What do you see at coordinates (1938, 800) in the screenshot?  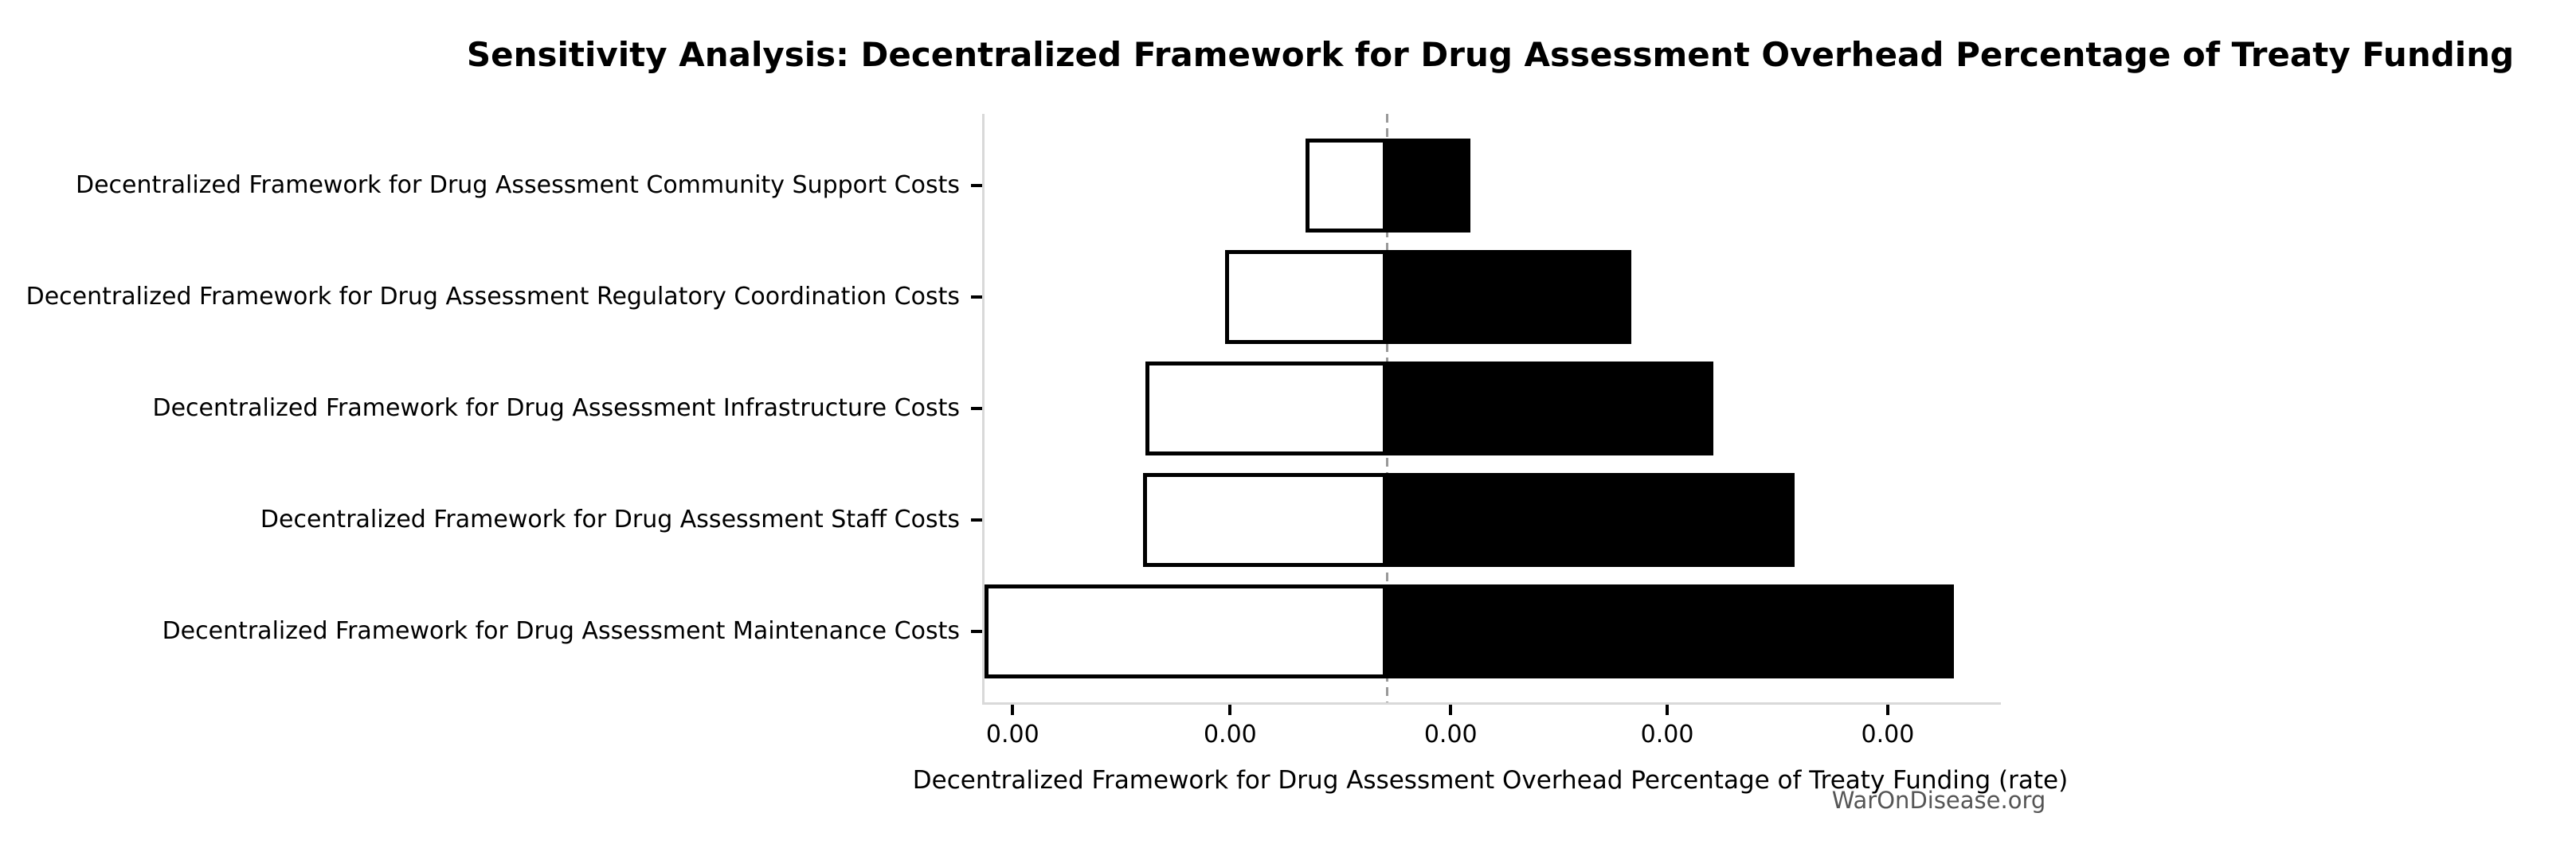 I see `watermark-text: WarOnDisease.org` at bounding box center [1938, 800].